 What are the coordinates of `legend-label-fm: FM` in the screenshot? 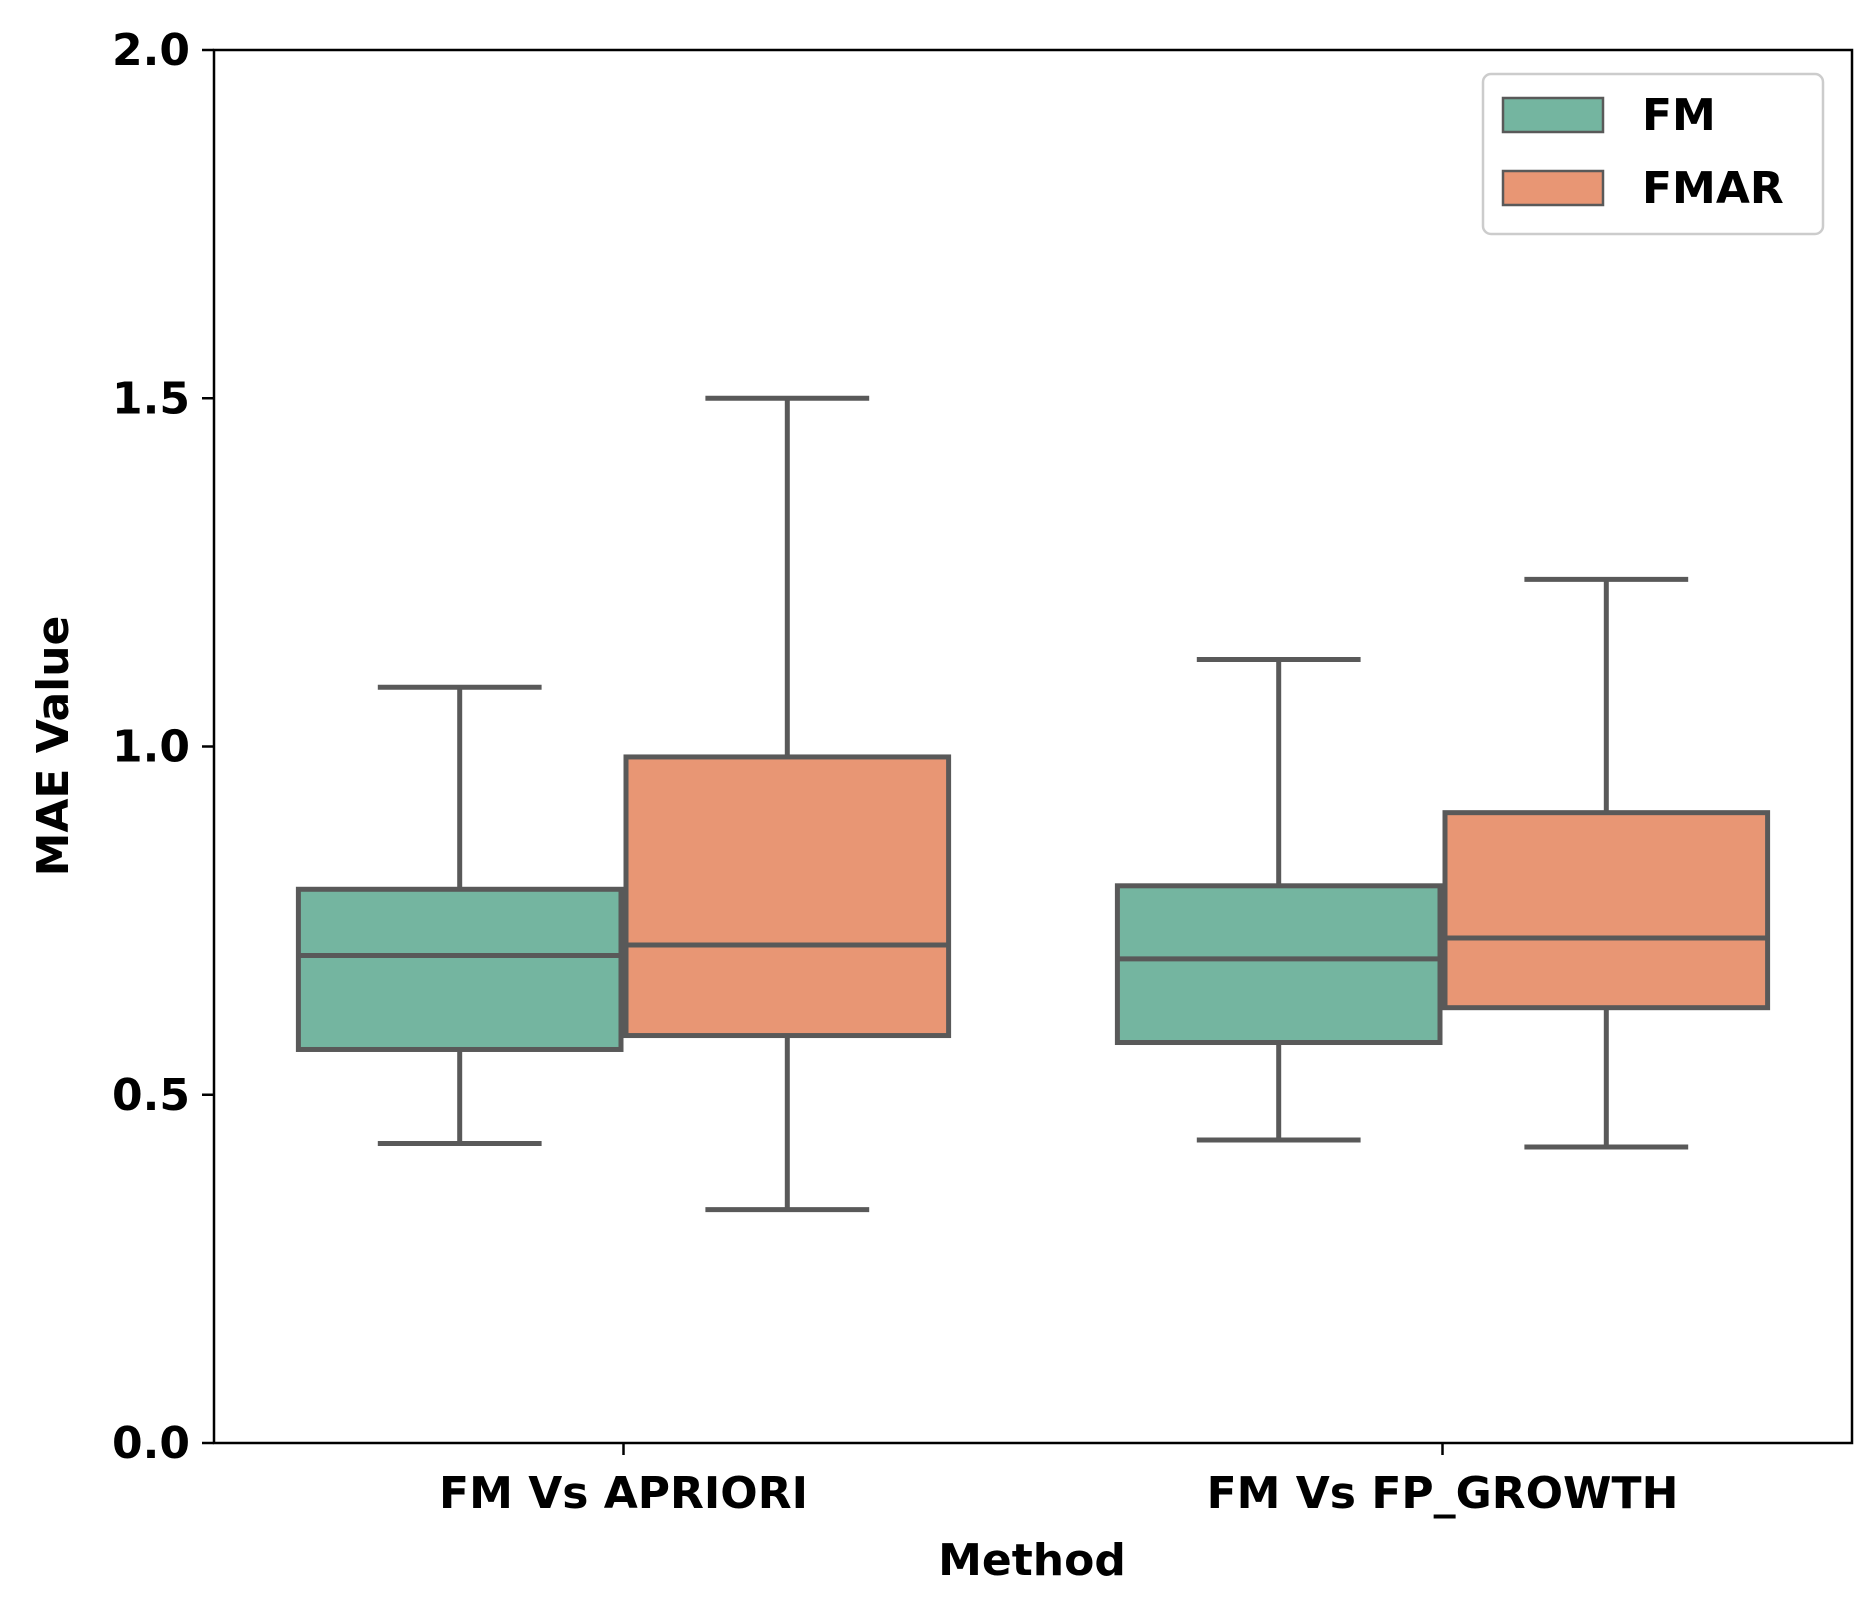 It's located at (1679, 115).